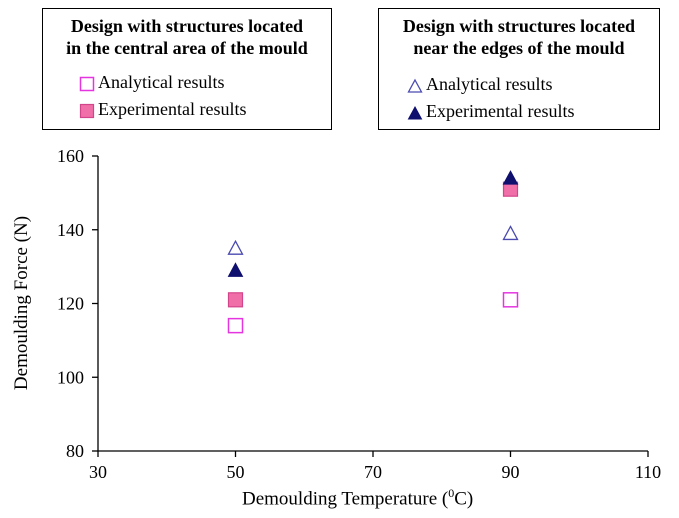 The image size is (679, 518). I want to click on legend-edges-title-line2: near the edges of the mould, so click(519, 48).